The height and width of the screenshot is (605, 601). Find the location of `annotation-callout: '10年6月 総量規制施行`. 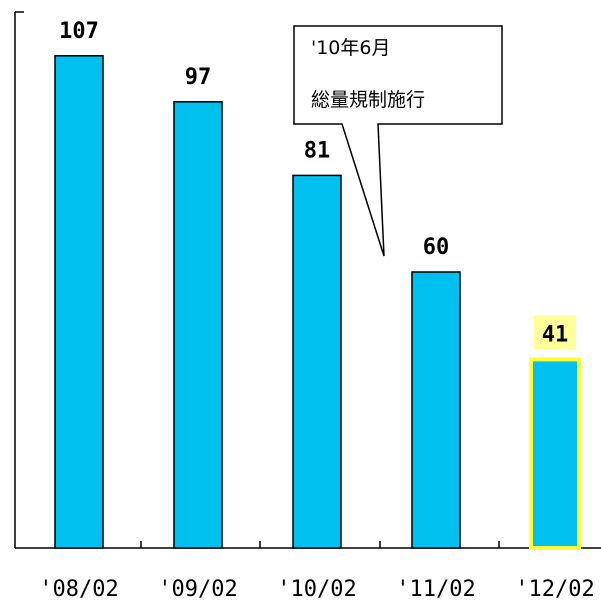

annotation-callout: '10年6月 総量規制施行 is located at coordinates (398, 141).